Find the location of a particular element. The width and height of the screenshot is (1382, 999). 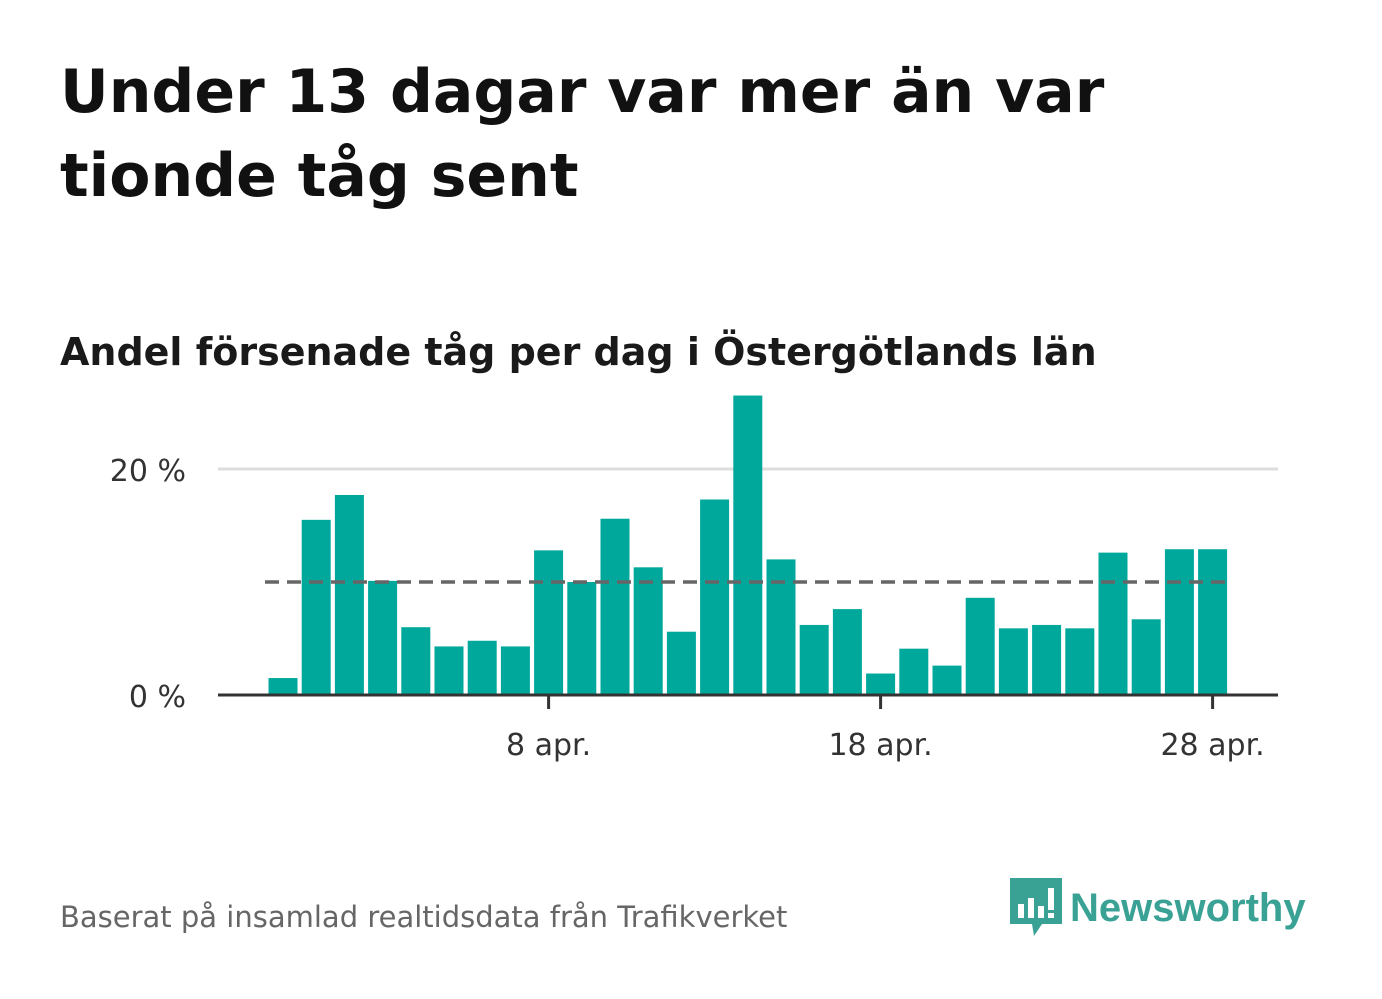

newsworthy-logo-icon is located at coordinates (1036, 907).